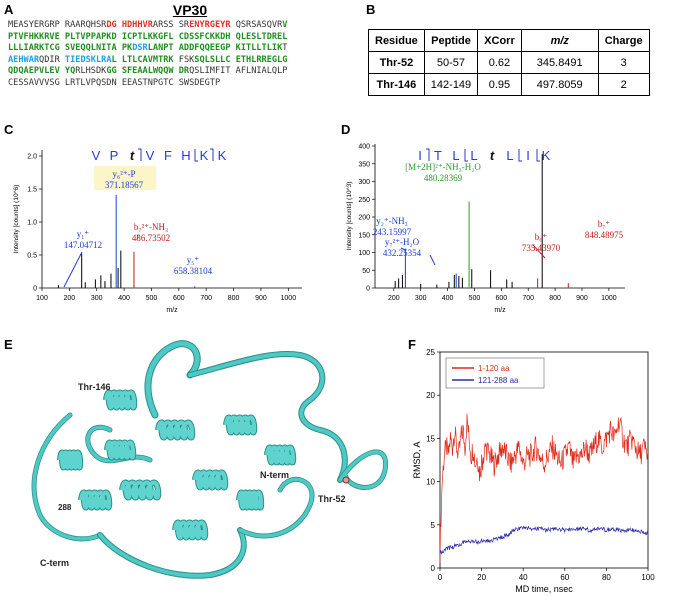 The image size is (677, 596). Describe the element at coordinates (91, 71) in the screenshot. I see `sequence-segment: RLHSDK` at that location.